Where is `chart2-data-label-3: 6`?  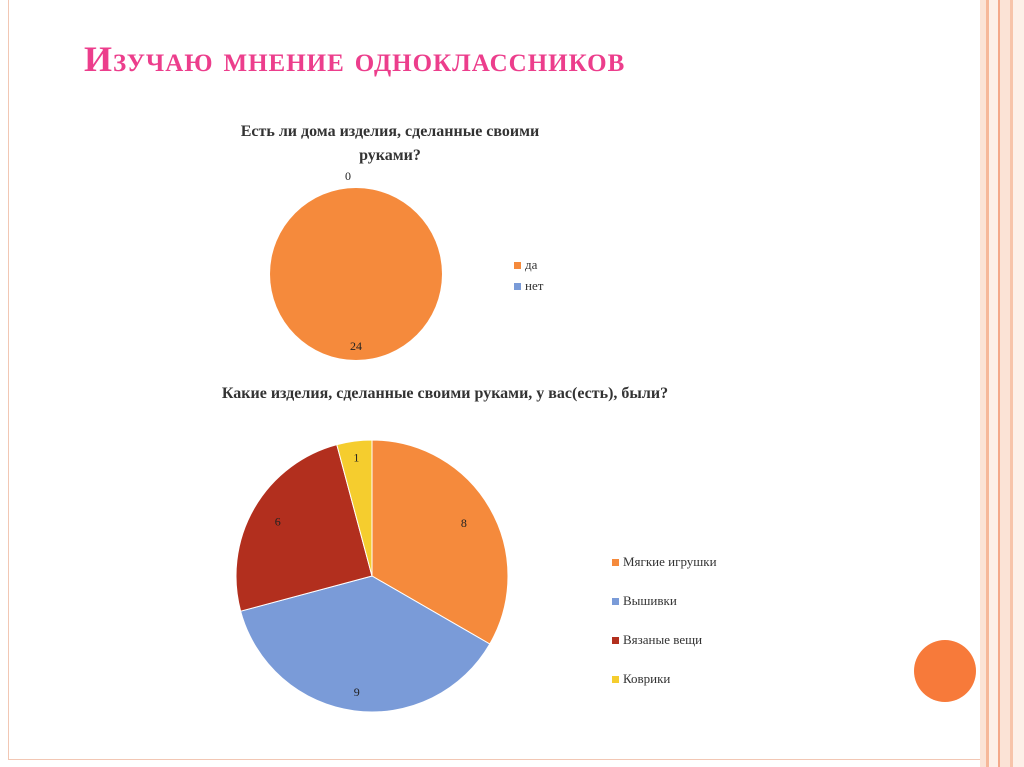 chart2-data-label-3: 6 is located at coordinates (278, 522).